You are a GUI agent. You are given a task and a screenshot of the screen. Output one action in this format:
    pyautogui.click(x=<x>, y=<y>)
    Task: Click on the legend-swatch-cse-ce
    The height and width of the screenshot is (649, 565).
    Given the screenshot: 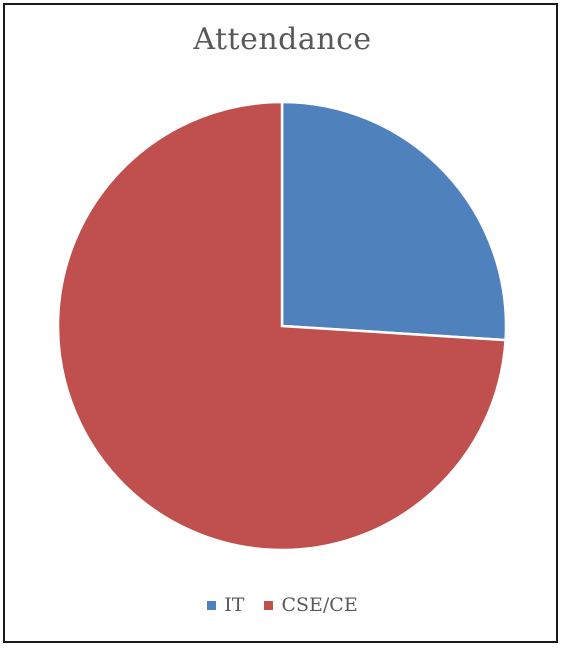 What is the action you would take?
    pyautogui.click(x=269, y=605)
    